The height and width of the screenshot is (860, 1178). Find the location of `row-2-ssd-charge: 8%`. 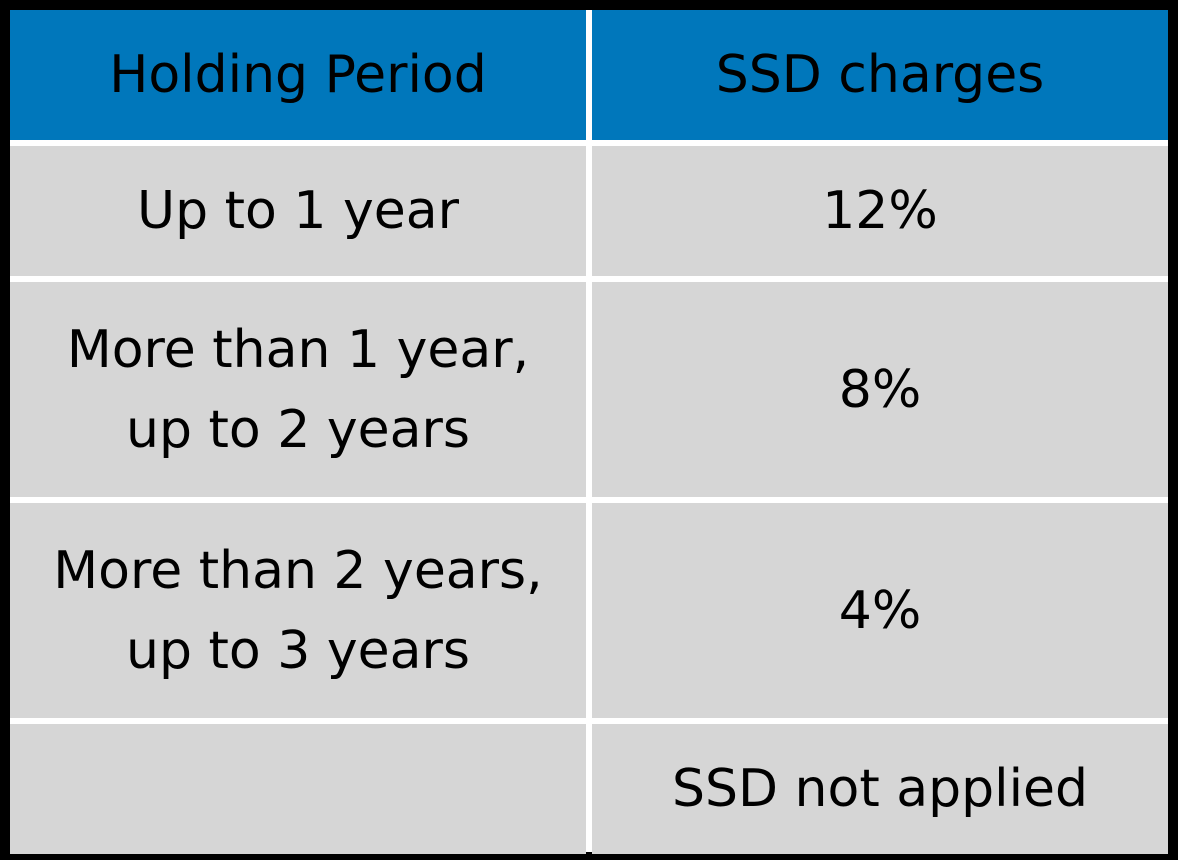

row-2-ssd-charge: 8% is located at coordinates (880, 389).